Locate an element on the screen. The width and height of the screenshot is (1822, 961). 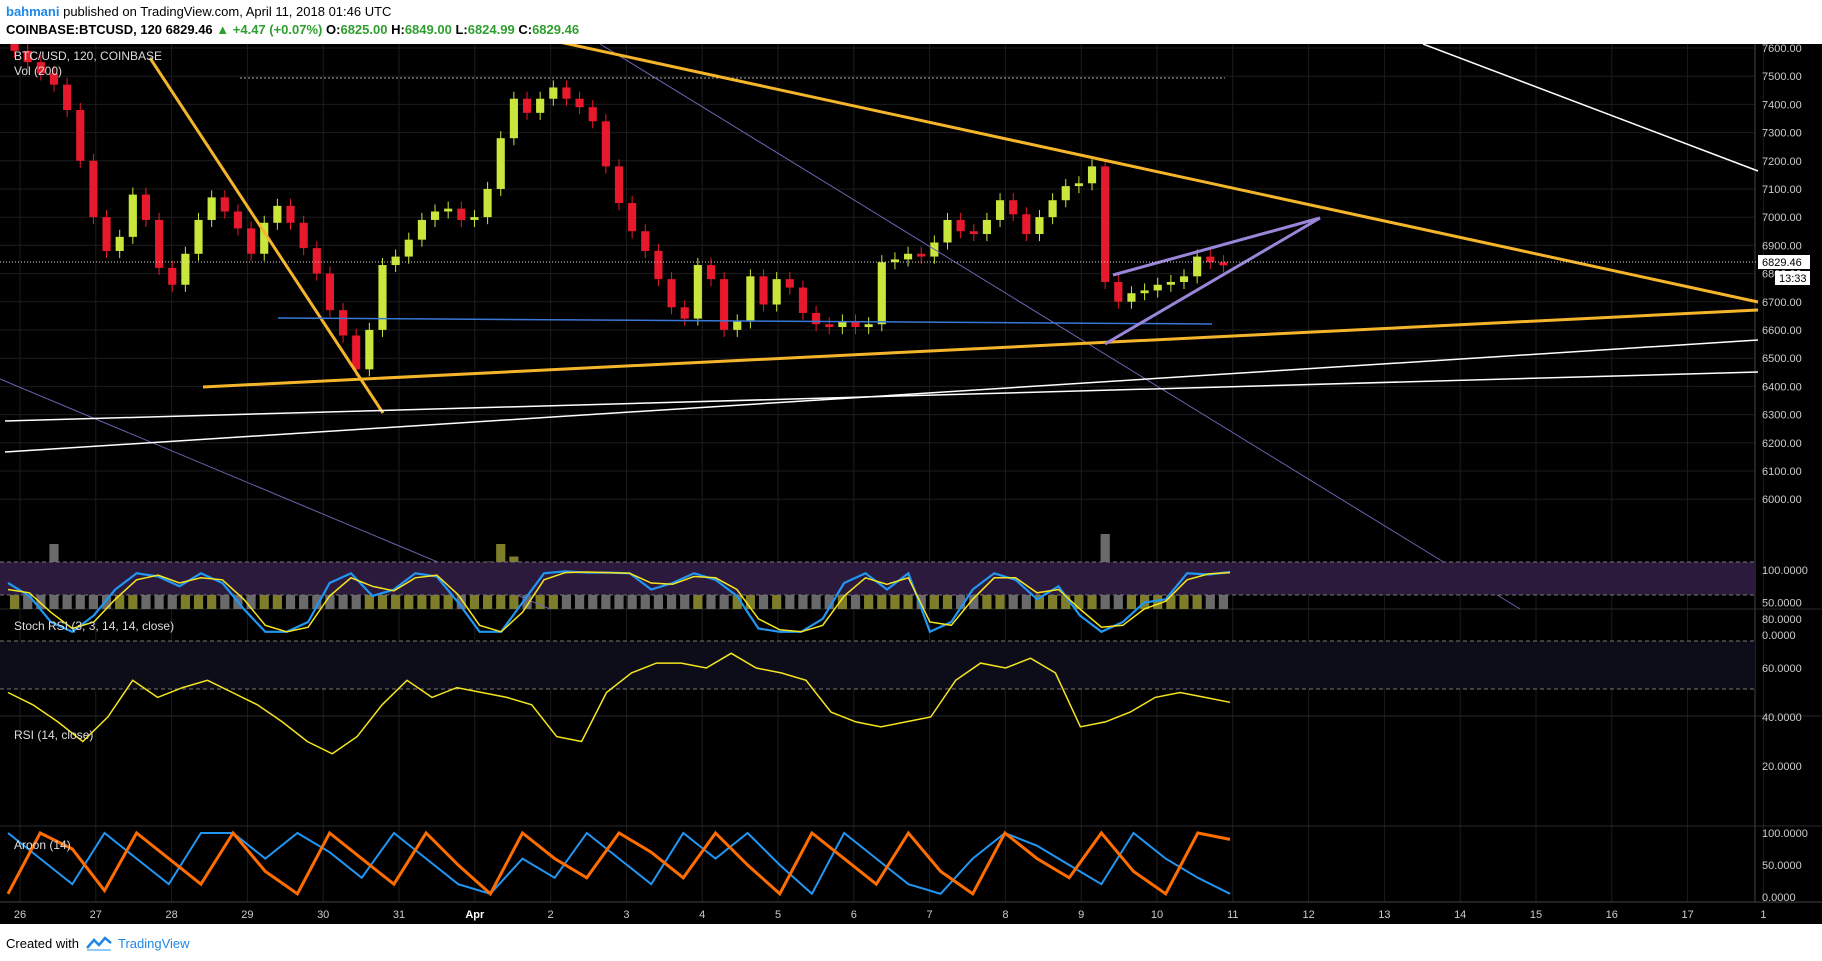
rsi-pane is located at coordinates (877, 697).